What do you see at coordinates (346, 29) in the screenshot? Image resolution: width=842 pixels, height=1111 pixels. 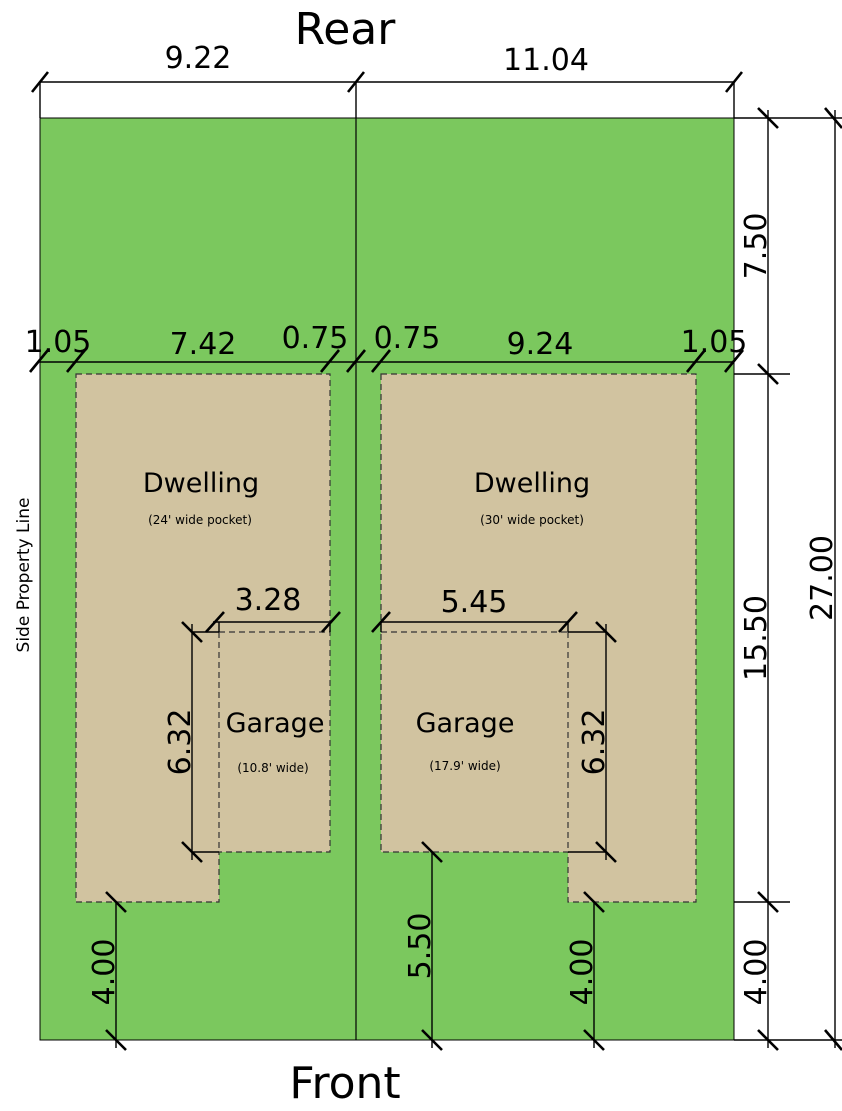 I see `rear-label: Rear` at bounding box center [346, 29].